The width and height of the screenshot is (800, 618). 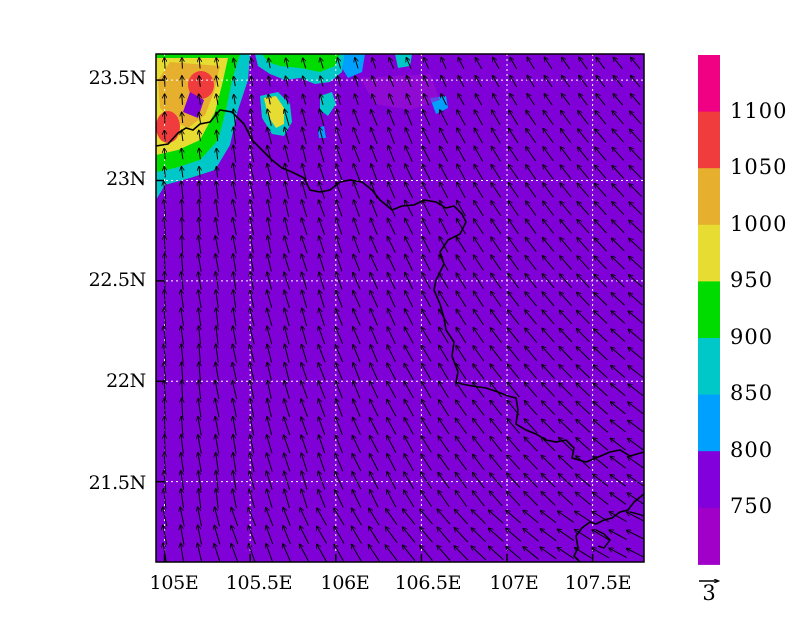 I want to click on colorbar, so click(x=709, y=310).